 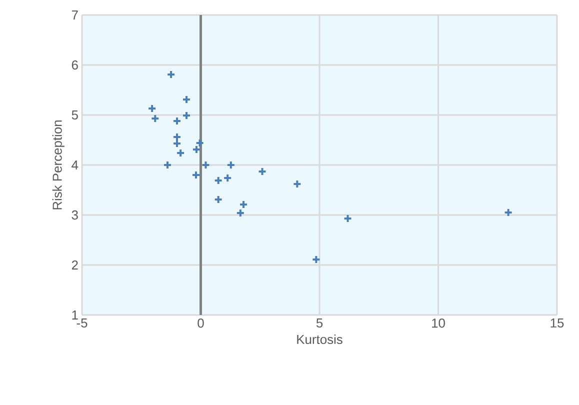 What do you see at coordinates (82, 323) in the screenshot?
I see `x-tick-label: -5` at bounding box center [82, 323].